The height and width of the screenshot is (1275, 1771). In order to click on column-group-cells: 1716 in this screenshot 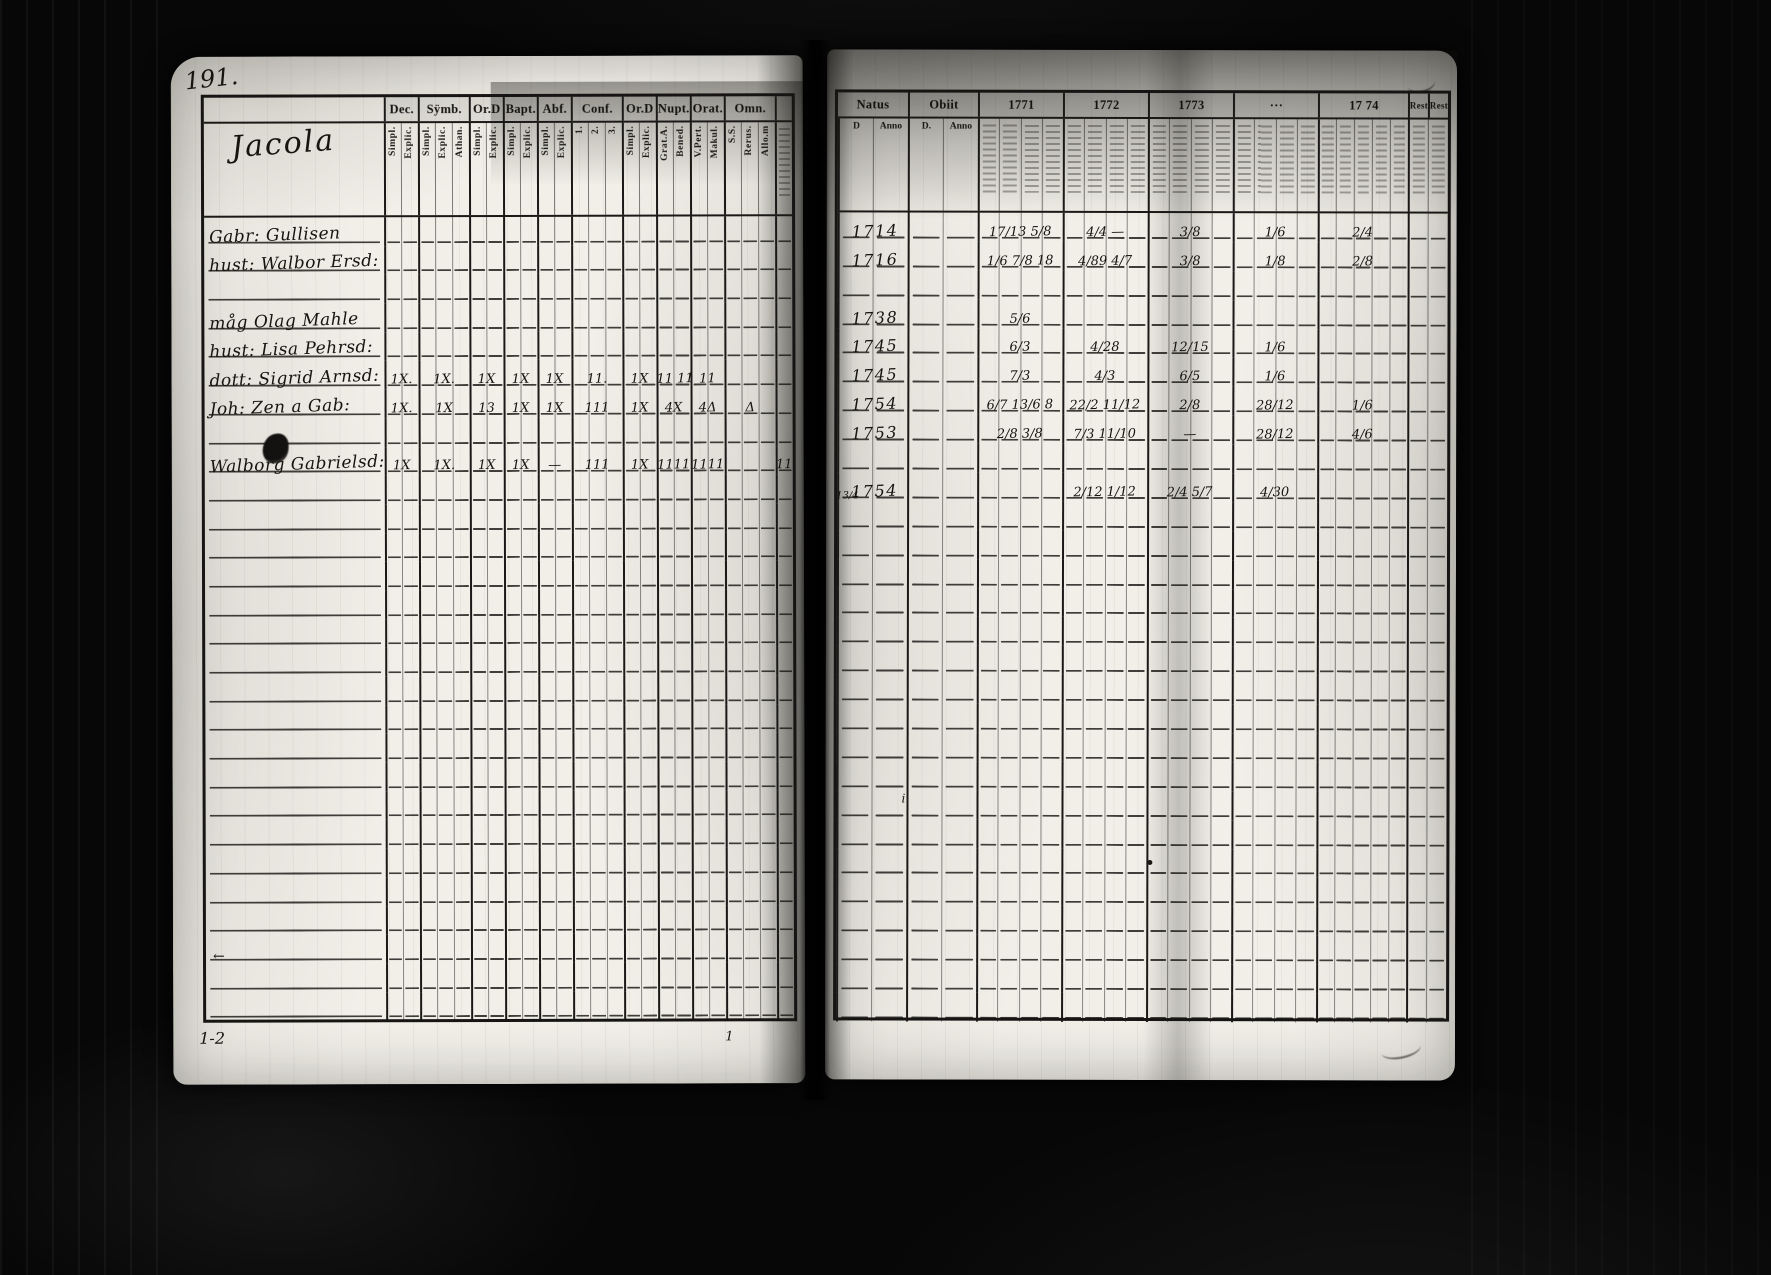, I will do `click(872, 256)`.